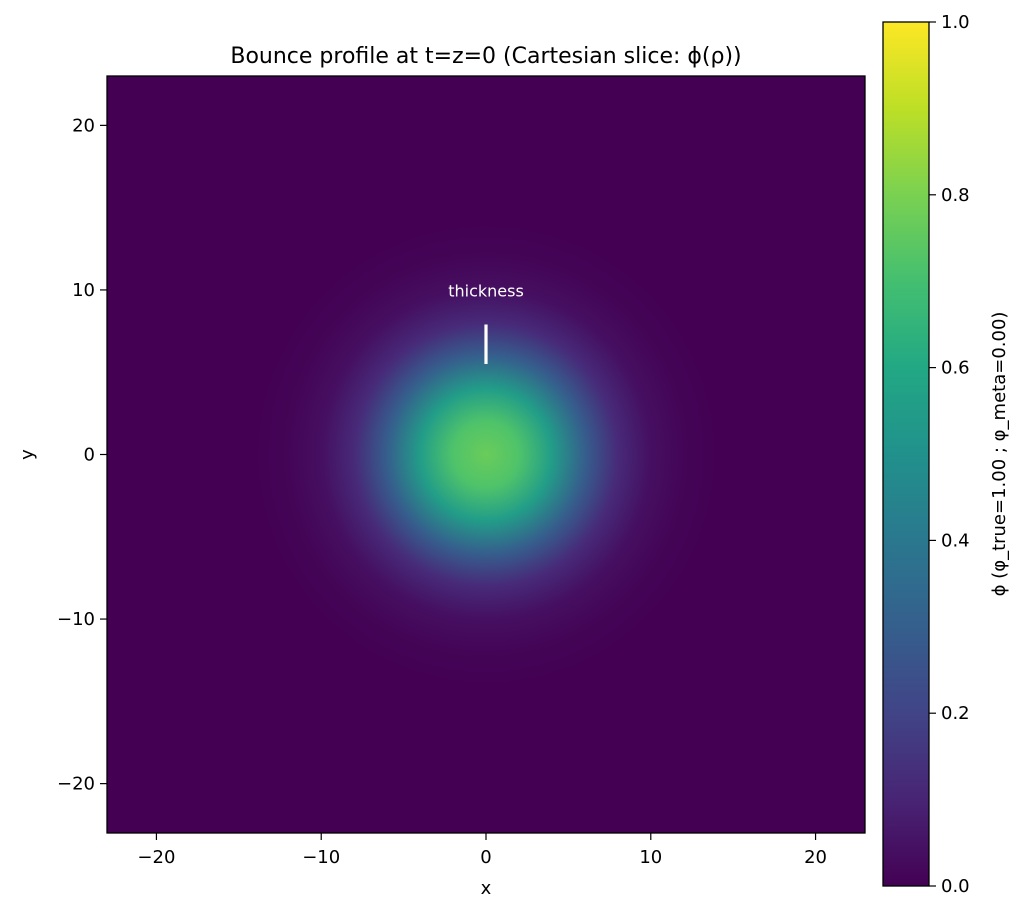 The image size is (1027, 915). Describe the element at coordinates (999, 454) in the screenshot. I see `colorbar-label: ϕ (φ_true=1.00 ; φ_meta=0.00)` at that location.